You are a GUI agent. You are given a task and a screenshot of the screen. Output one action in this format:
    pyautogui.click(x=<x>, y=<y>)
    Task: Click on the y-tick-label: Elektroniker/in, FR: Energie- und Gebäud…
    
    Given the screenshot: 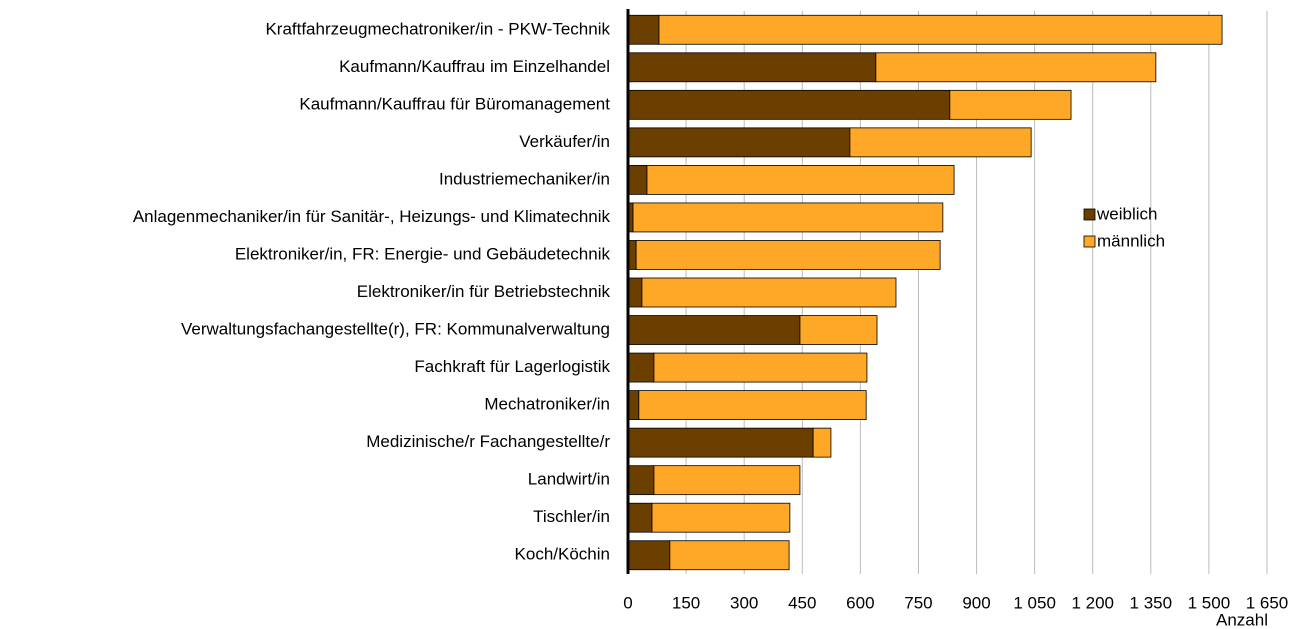 What is the action you would take?
    pyautogui.click(x=423, y=253)
    